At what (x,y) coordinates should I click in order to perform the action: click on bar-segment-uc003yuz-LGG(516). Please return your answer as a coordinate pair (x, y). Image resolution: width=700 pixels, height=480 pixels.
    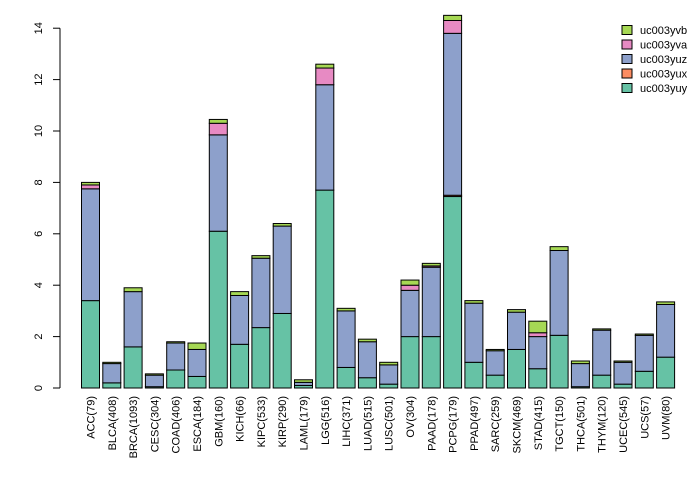
    Looking at the image, I should click on (325, 137).